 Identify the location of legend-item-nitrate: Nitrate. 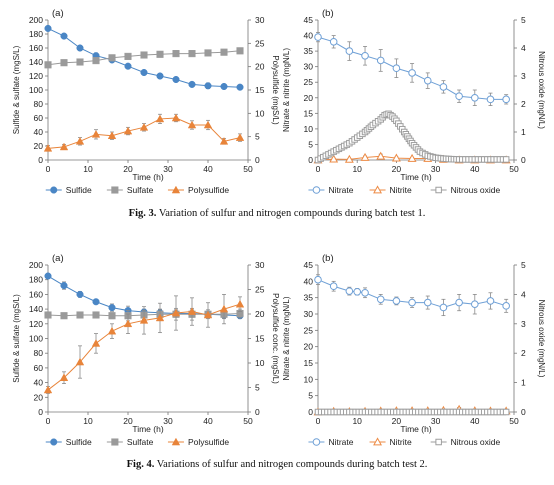
(331, 442).